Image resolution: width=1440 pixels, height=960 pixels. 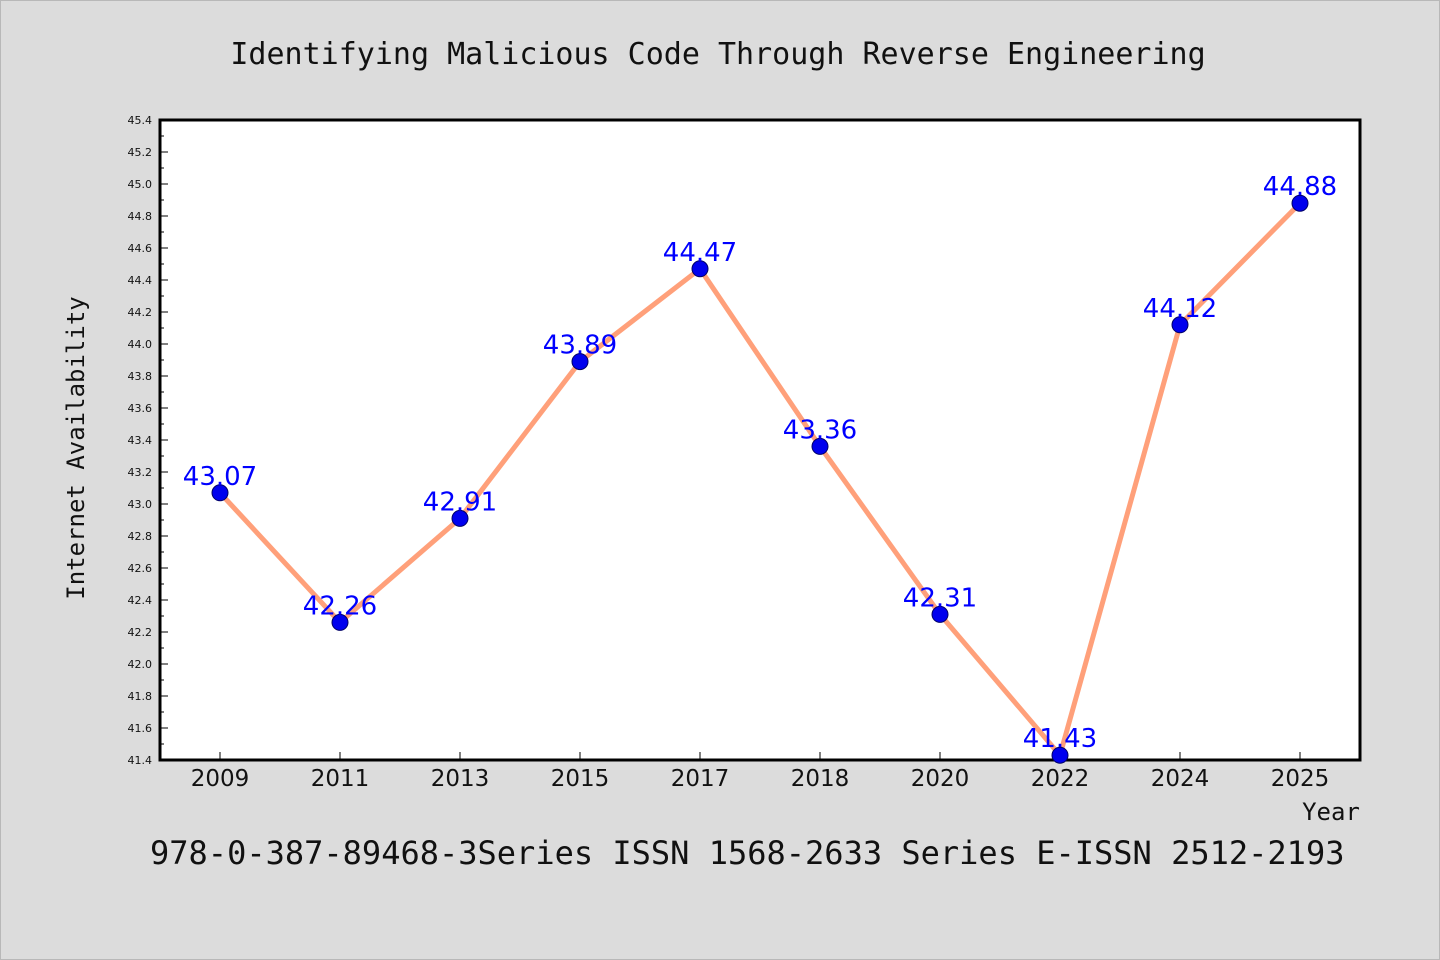 What do you see at coordinates (1060, 739) in the screenshot?
I see `data-label: 41.43` at bounding box center [1060, 739].